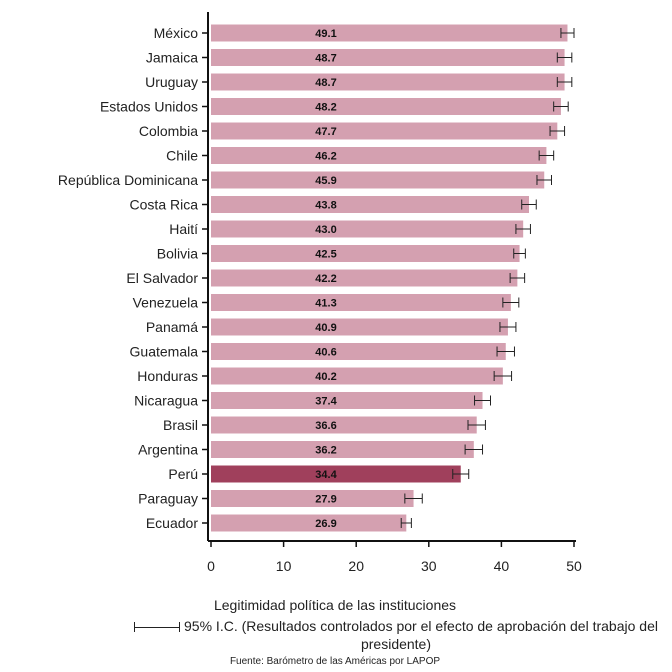 This screenshot has width=672, height=672. Describe the element at coordinates (211, 566) in the screenshot. I see `x-tick-label: 0` at that location.